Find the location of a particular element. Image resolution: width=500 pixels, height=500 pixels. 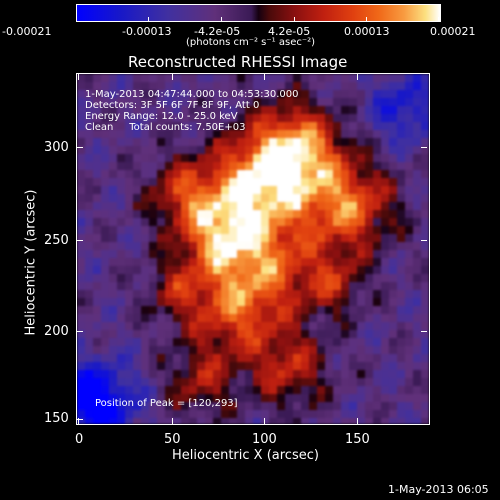

colorbar-tick-label: 0.00013 is located at coordinates (367, 31).